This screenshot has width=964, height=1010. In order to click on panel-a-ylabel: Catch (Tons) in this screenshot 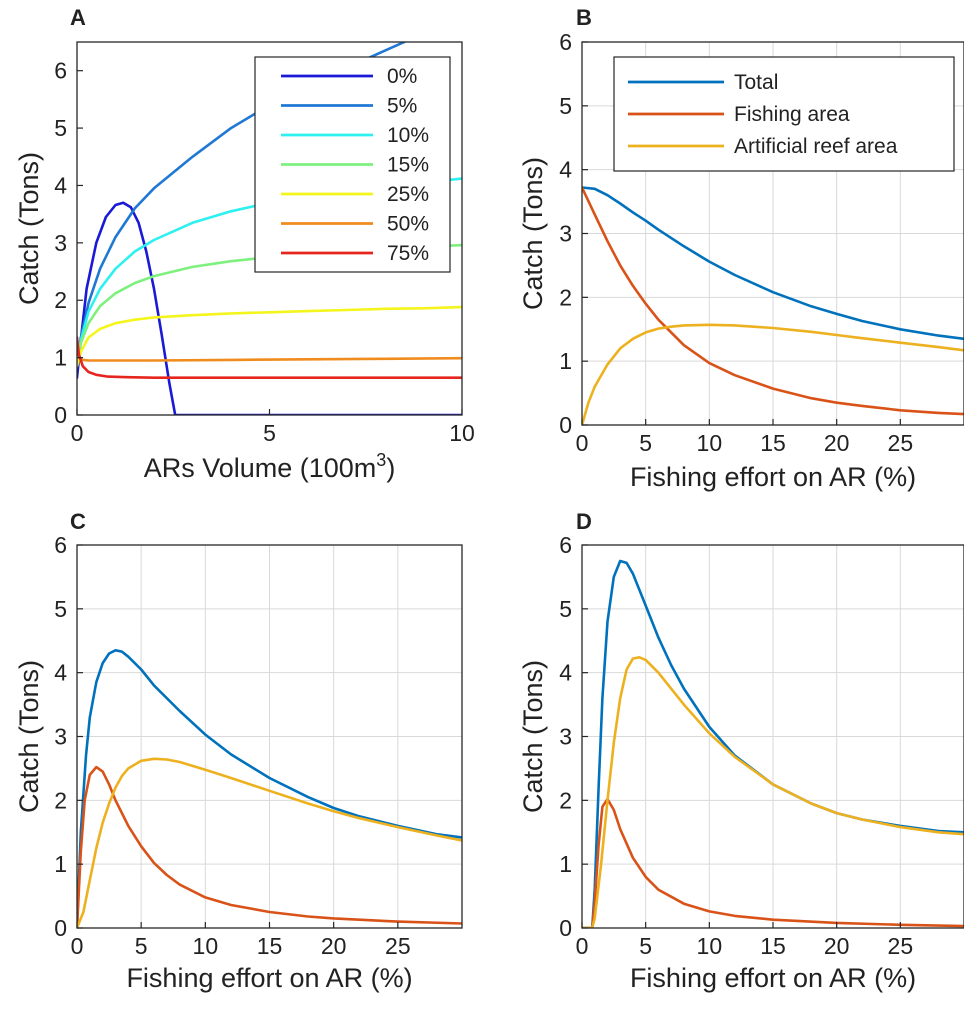, I will do `click(29, 228)`.